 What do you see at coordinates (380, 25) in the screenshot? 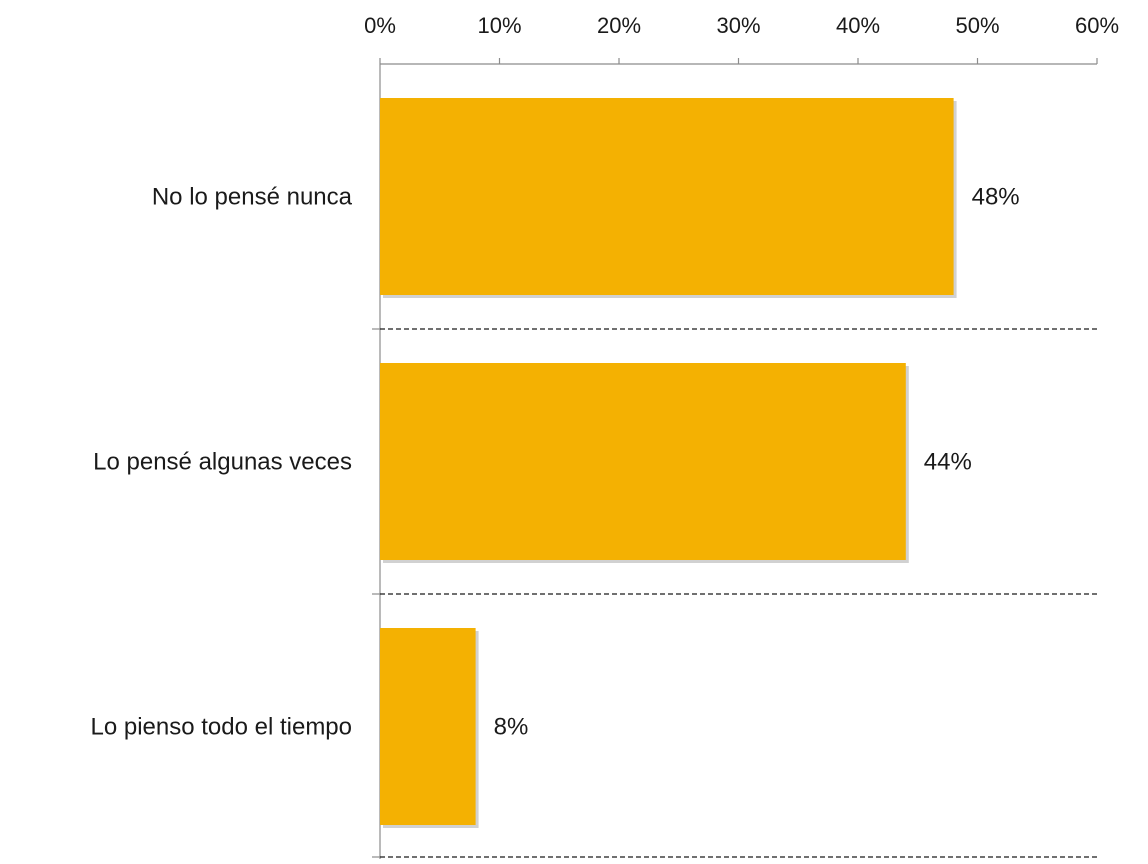
I see `x-tick-label: 0%` at bounding box center [380, 25].